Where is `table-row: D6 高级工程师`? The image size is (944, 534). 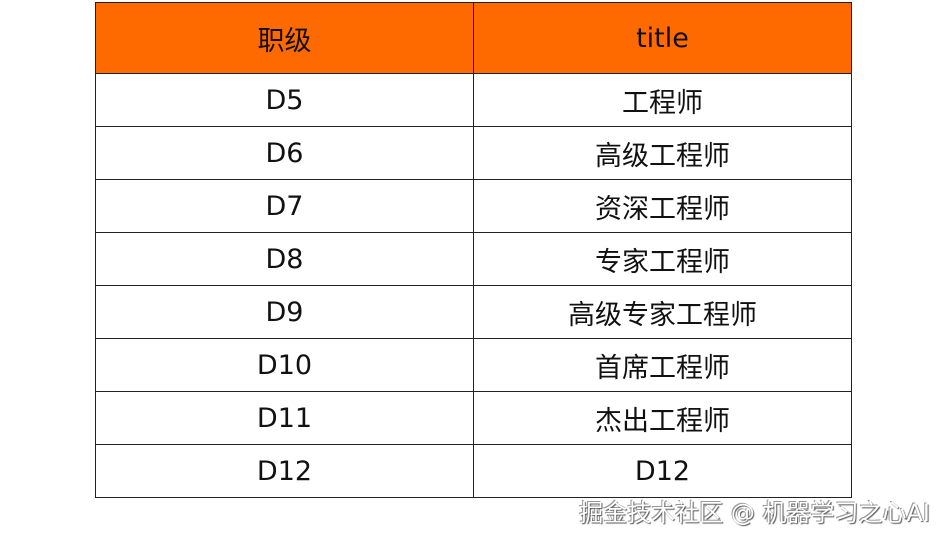 table-row: D6 高级工程师 is located at coordinates (473, 153).